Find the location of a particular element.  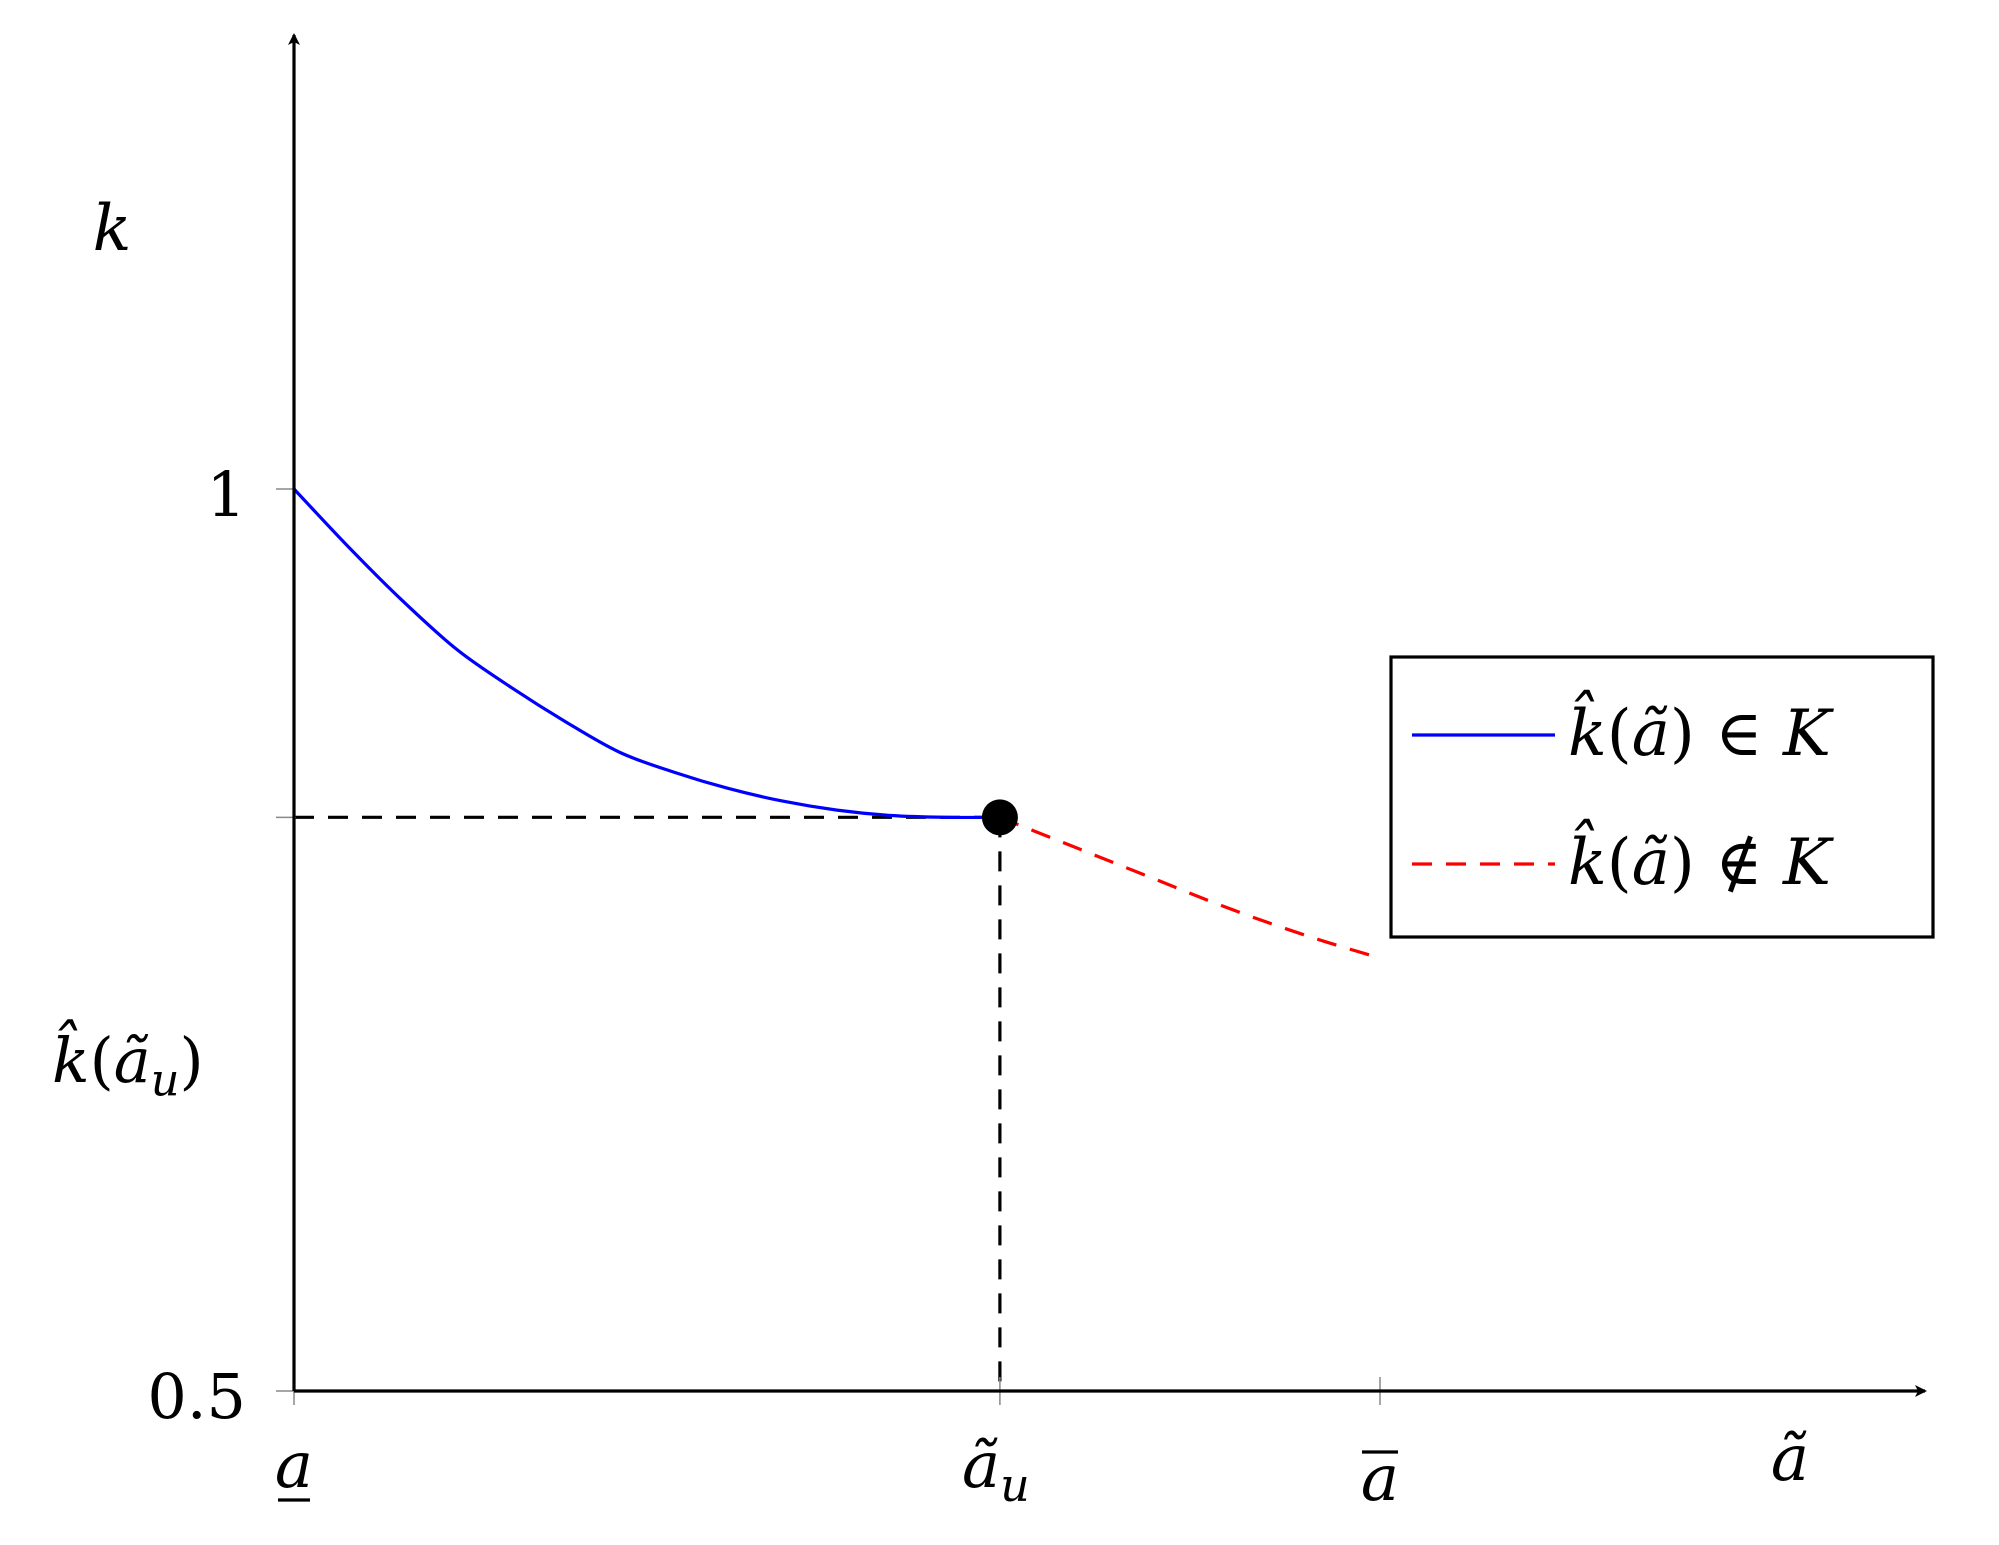

x-tick-label-0: a is located at coordinates (294, 1466).